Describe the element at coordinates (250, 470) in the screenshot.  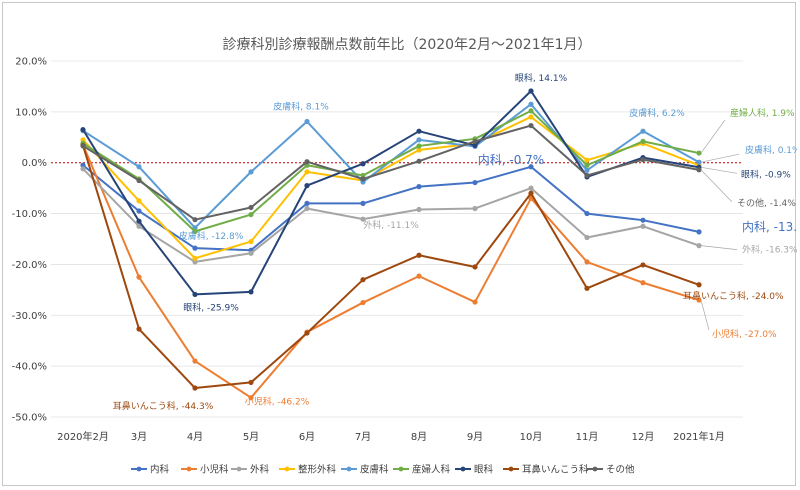
I see `legend-item: 外科` at that location.